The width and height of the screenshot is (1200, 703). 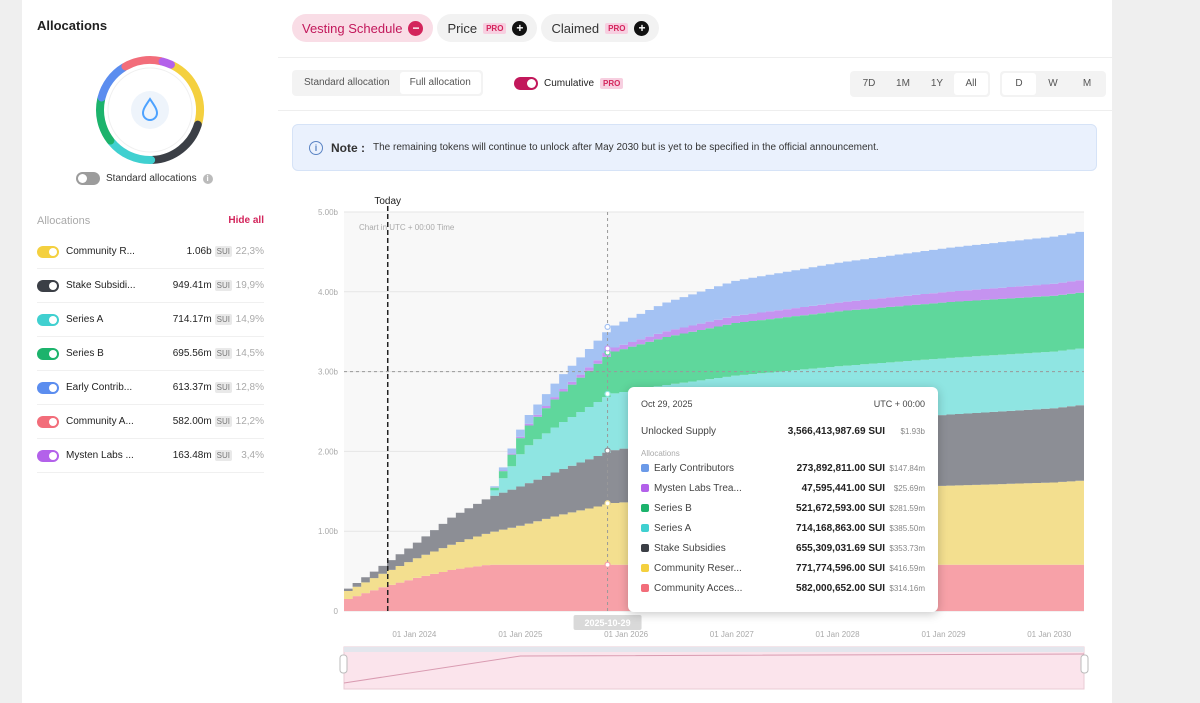 What do you see at coordinates (440, 83) in the screenshot?
I see `full-allocation-option: Full allocation` at bounding box center [440, 83].